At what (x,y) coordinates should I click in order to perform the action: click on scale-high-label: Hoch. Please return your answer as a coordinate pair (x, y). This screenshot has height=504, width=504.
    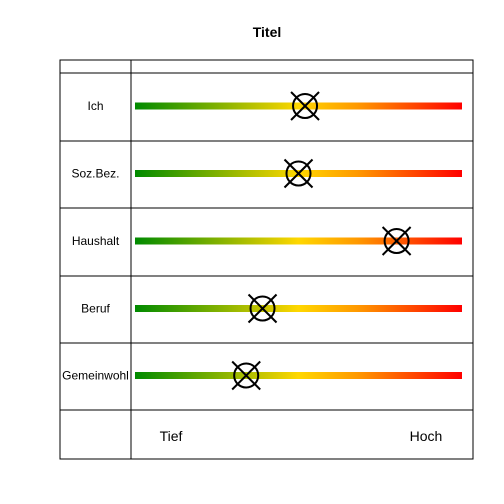
    Looking at the image, I should click on (426, 436).